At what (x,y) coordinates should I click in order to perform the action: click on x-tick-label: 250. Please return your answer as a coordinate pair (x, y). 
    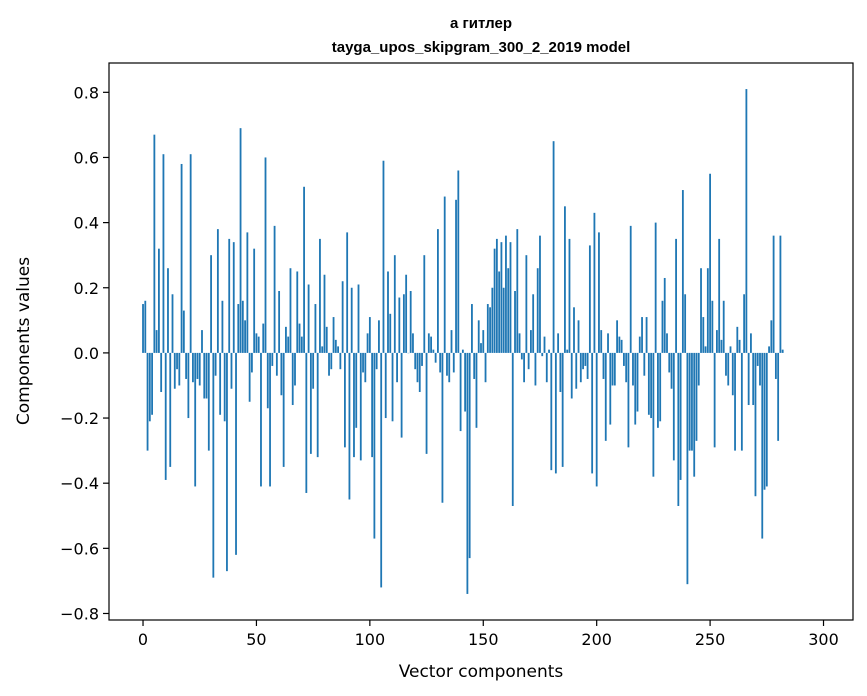
    Looking at the image, I should click on (710, 639).